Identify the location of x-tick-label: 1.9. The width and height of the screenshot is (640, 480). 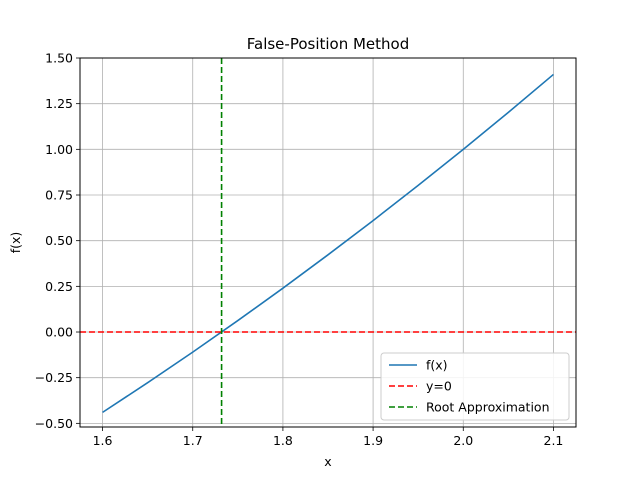
(373, 440).